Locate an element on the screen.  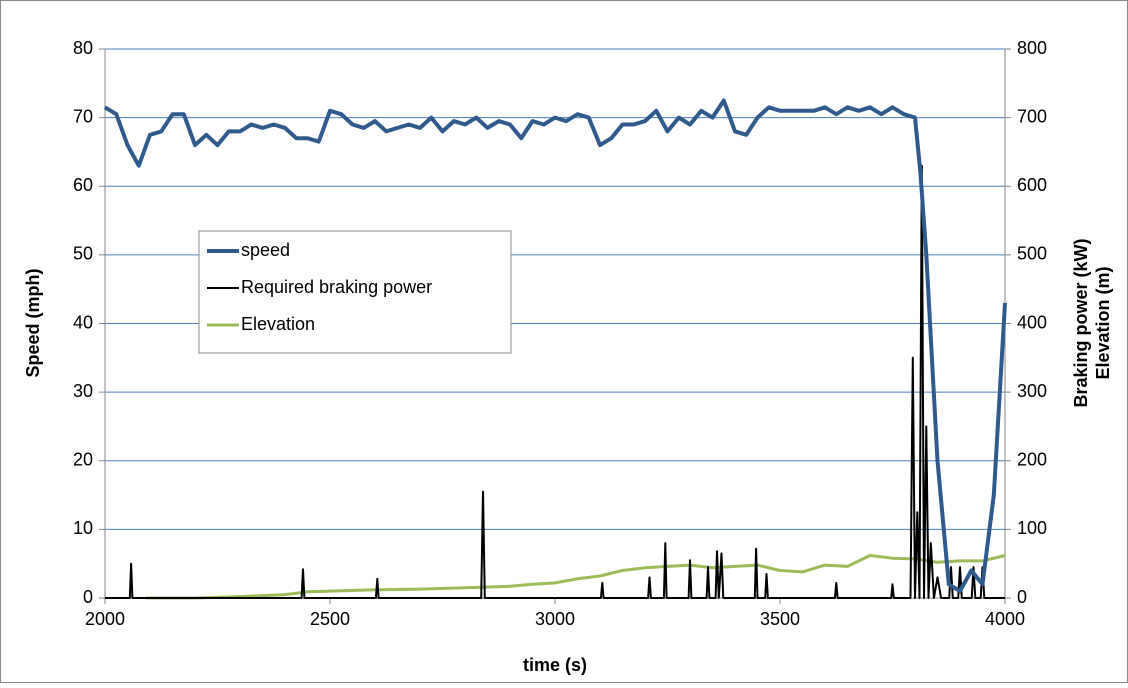
y-tick-label: 40 is located at coordinates (83, 322).